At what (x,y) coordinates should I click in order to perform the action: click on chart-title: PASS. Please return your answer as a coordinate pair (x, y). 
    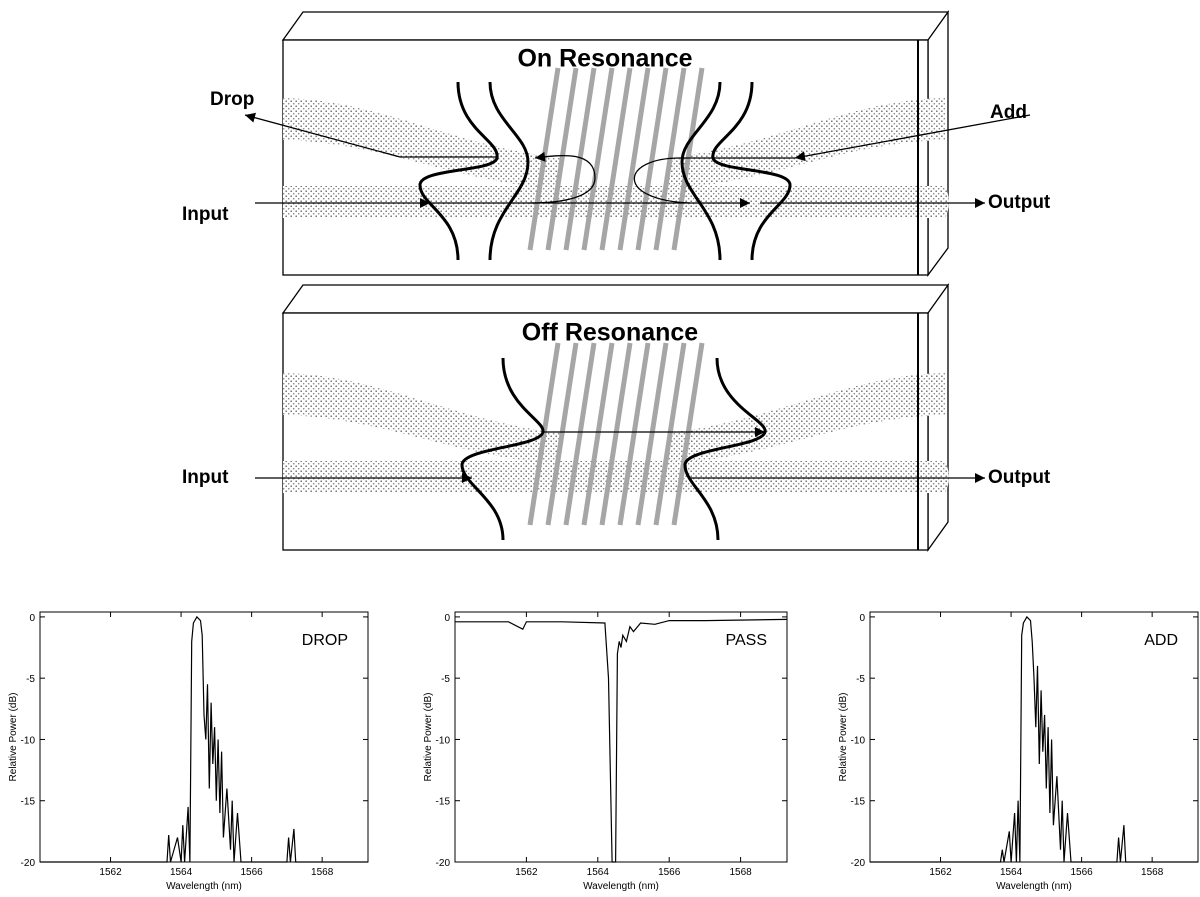
    Looking at the image, I should click on (747, 640).